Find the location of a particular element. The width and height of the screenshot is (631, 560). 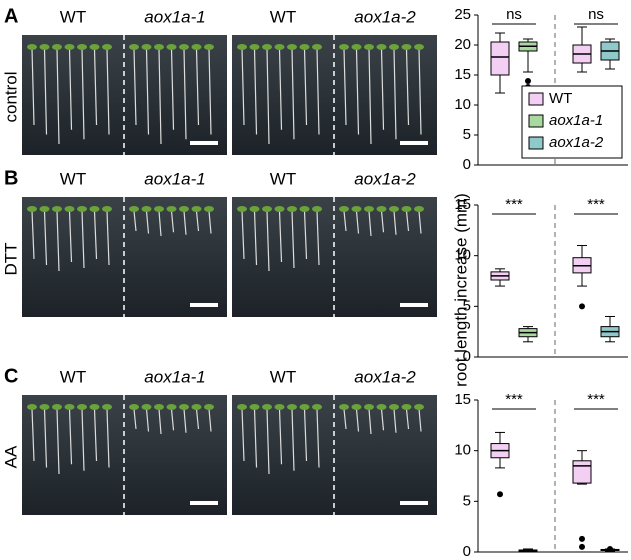

genotype-label: aox1a-1 is located at coordinates (174, 178).